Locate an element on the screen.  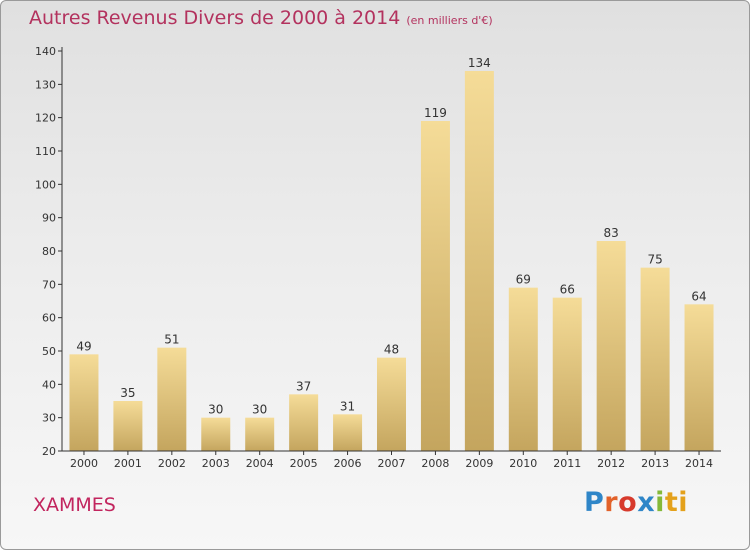
y-tick-label: 50 is located at coordinates (49, 351).